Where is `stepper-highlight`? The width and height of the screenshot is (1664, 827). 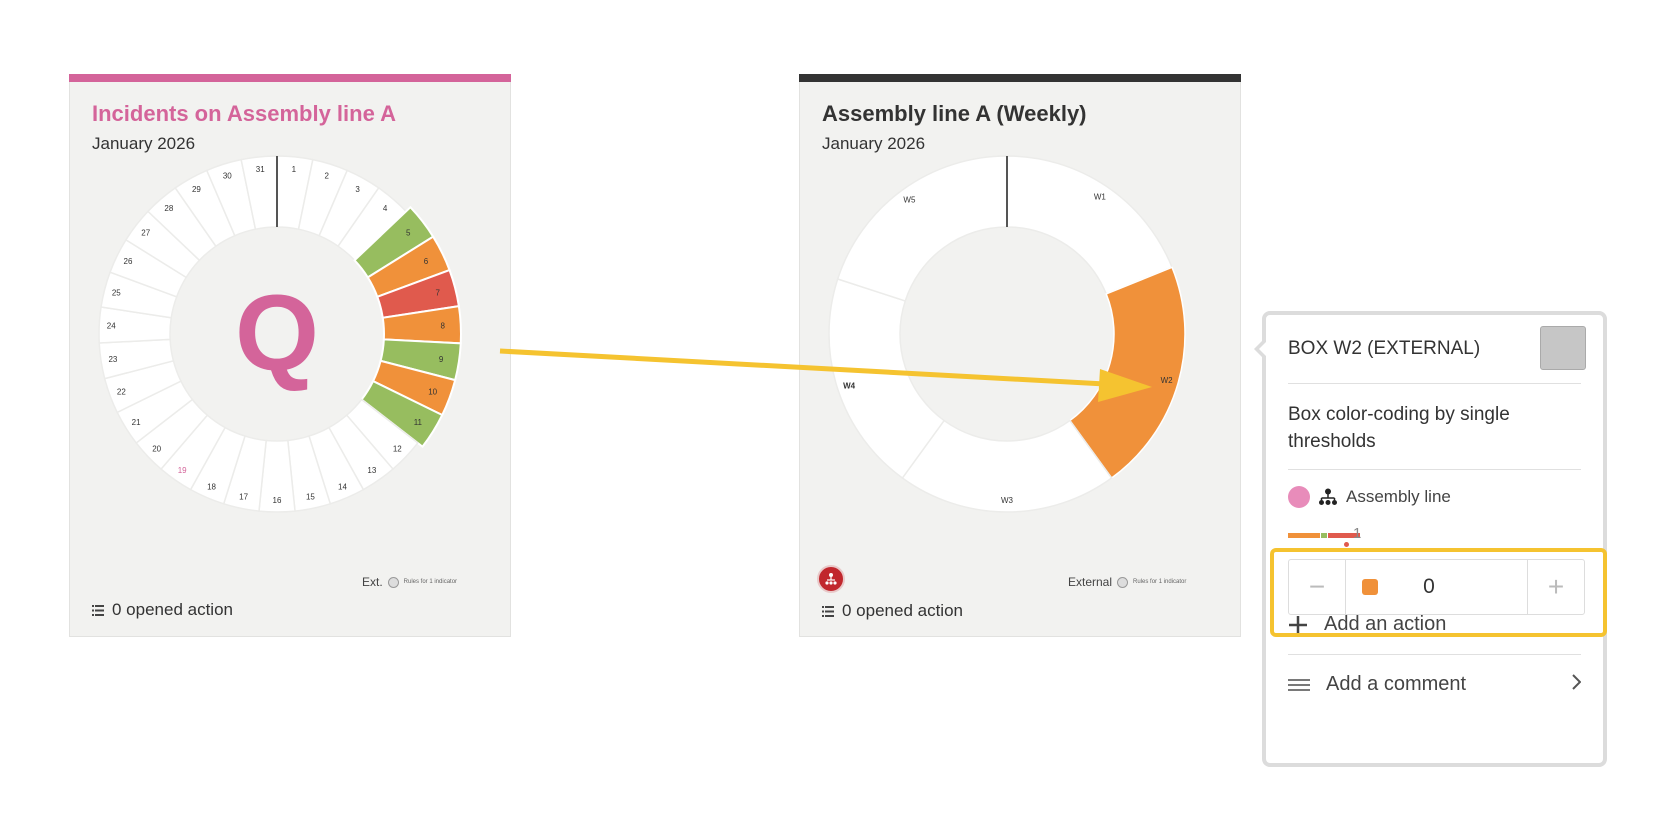
stepper-highlight is located at coordinates (1438, 592).